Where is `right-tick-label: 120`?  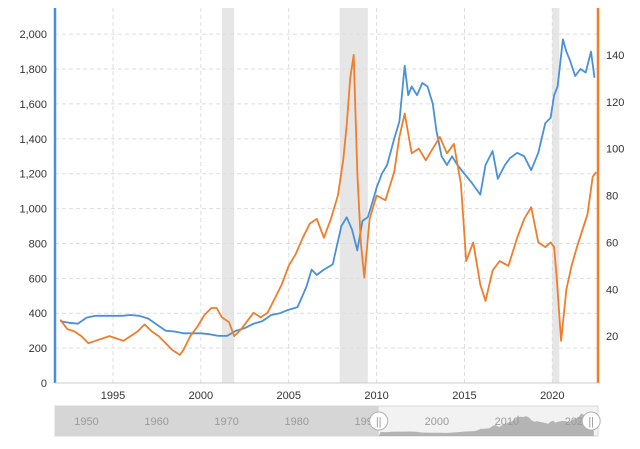
right-tick-label: 120 is located at coordinates (615, 103).